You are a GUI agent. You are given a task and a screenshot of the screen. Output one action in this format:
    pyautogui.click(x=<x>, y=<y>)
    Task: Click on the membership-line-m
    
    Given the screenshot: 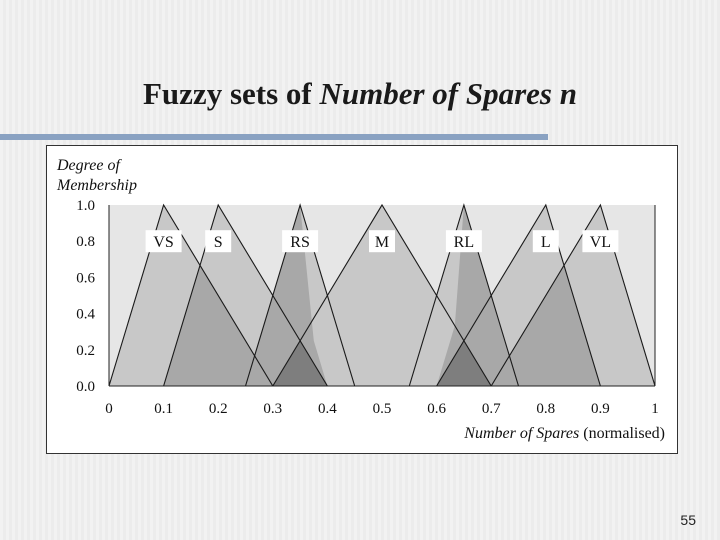 What is the action you would take?
    pyautogui.click(x=382, y=295)
    